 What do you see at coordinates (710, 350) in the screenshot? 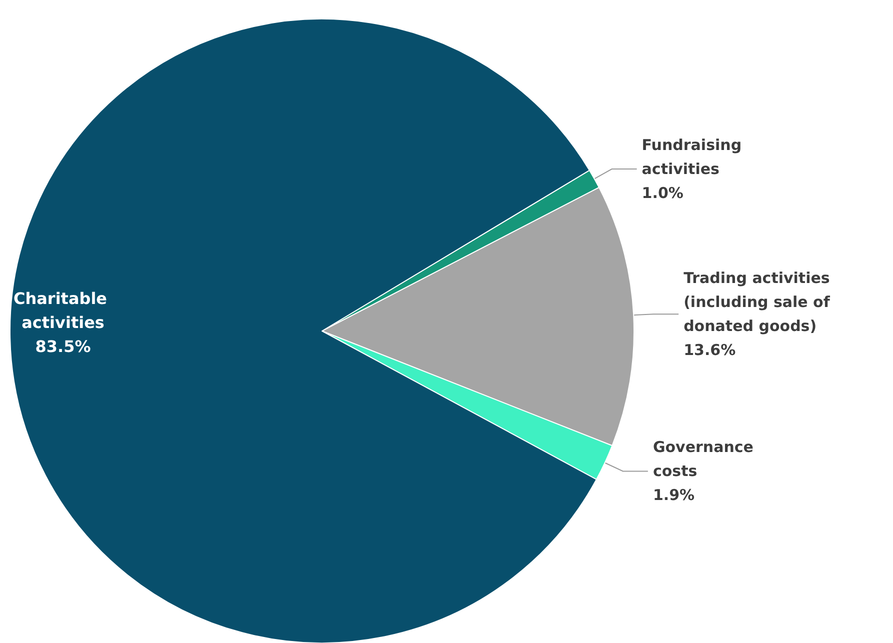
I see `data-label: 13.6%` at bounding box center [710, 350].